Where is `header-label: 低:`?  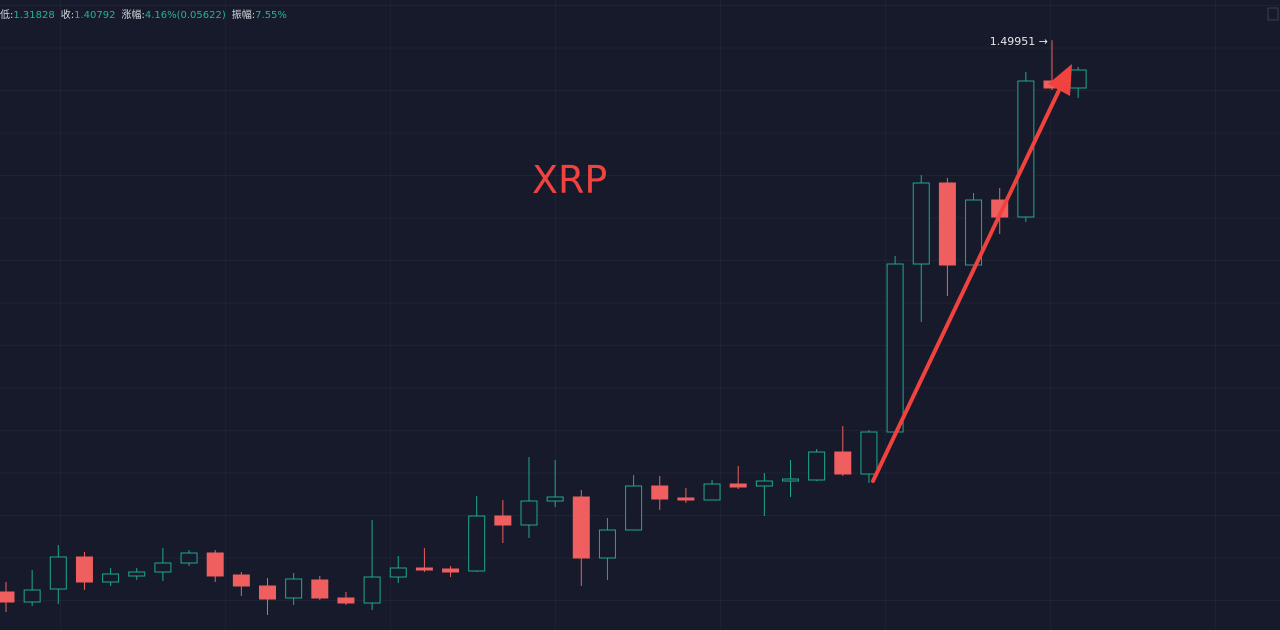
header-label: 低: is located at coordinates (7, 15).